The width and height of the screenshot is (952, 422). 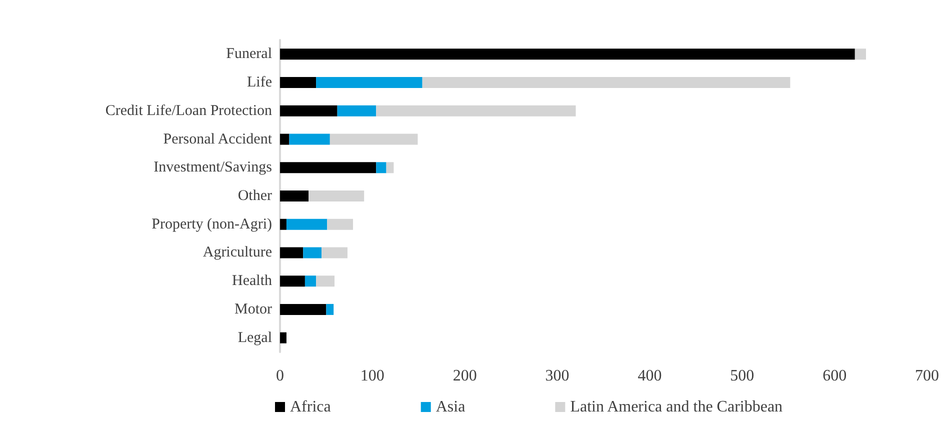 What do you see at coordinates (557, 376) in the screenshot?
I see `x-tick-label: 300` at bounding box center [557, 376].